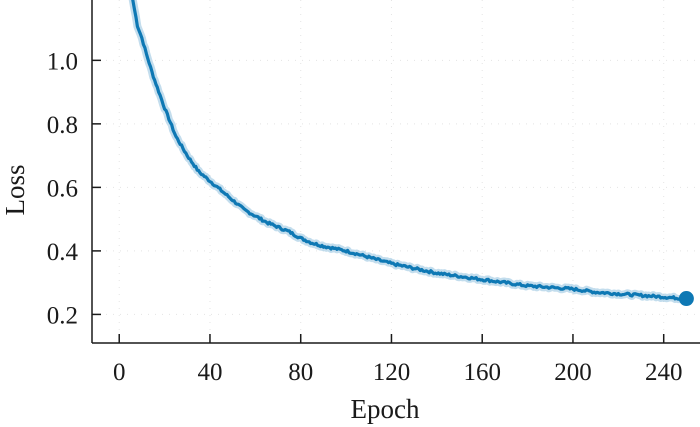 This screenshot has width=700, height=427. Describe the element at coordinates (62, 125) in the screenshot. I see `y-tick-label: 0.8` at that location.